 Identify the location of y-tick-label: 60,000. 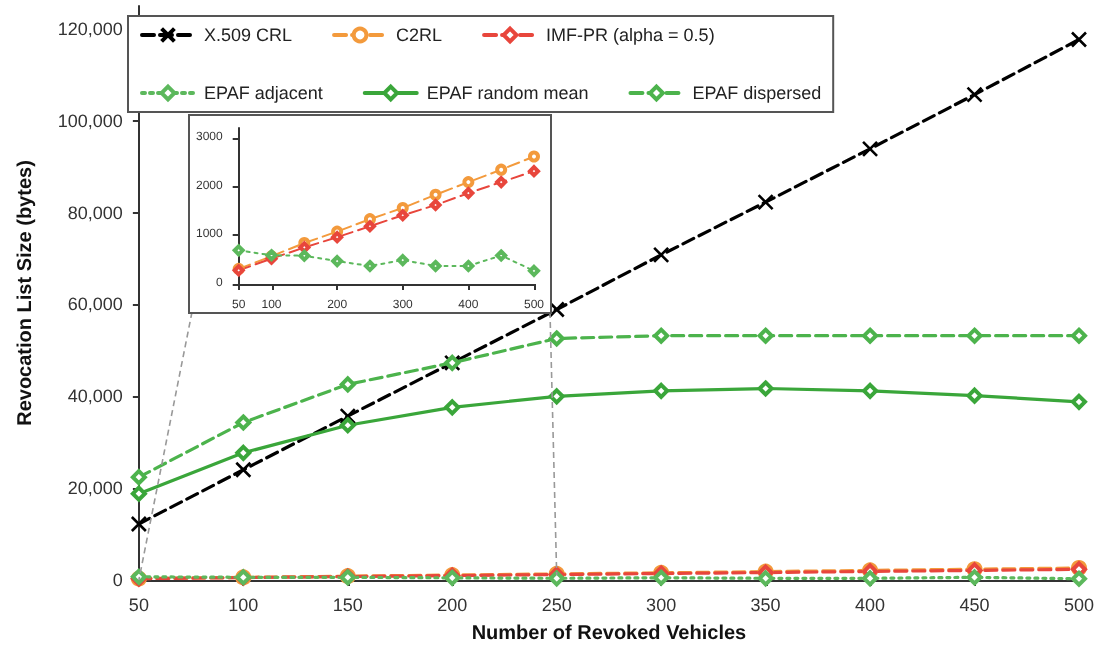
(95, 304).